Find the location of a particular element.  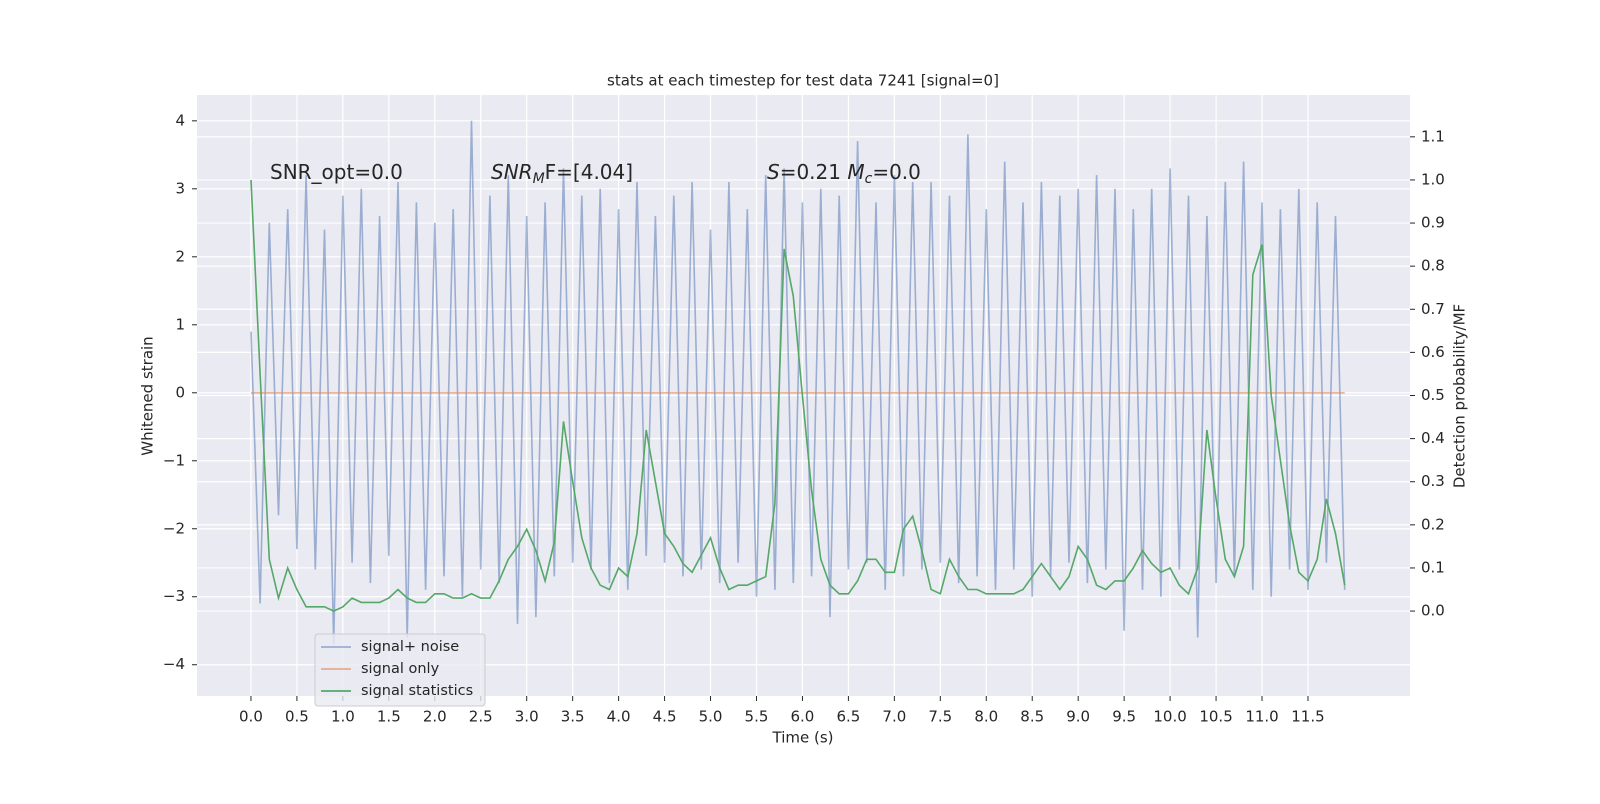

y2-tick-label: 0.7 is located at coordinates (1433, 309).